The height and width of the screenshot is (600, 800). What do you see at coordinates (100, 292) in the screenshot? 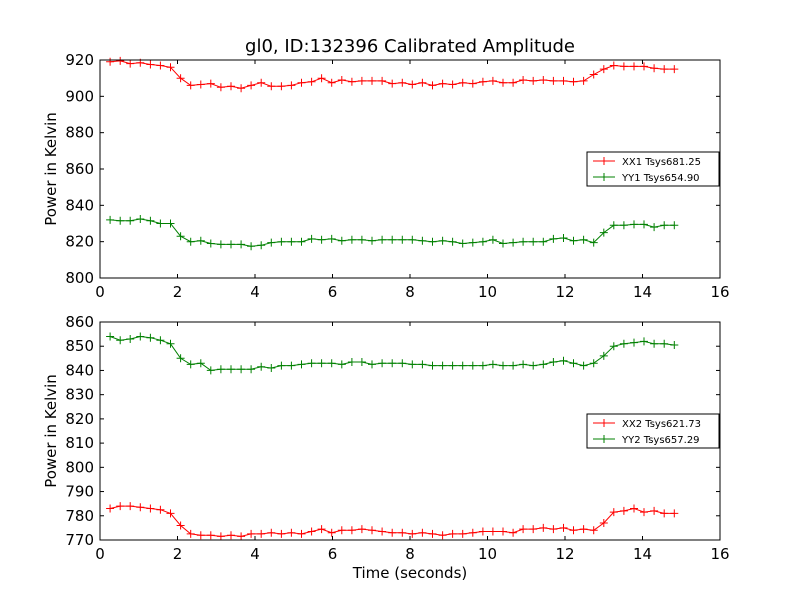
I see `x-tick-label: 0` at bounding box center [100, 292].